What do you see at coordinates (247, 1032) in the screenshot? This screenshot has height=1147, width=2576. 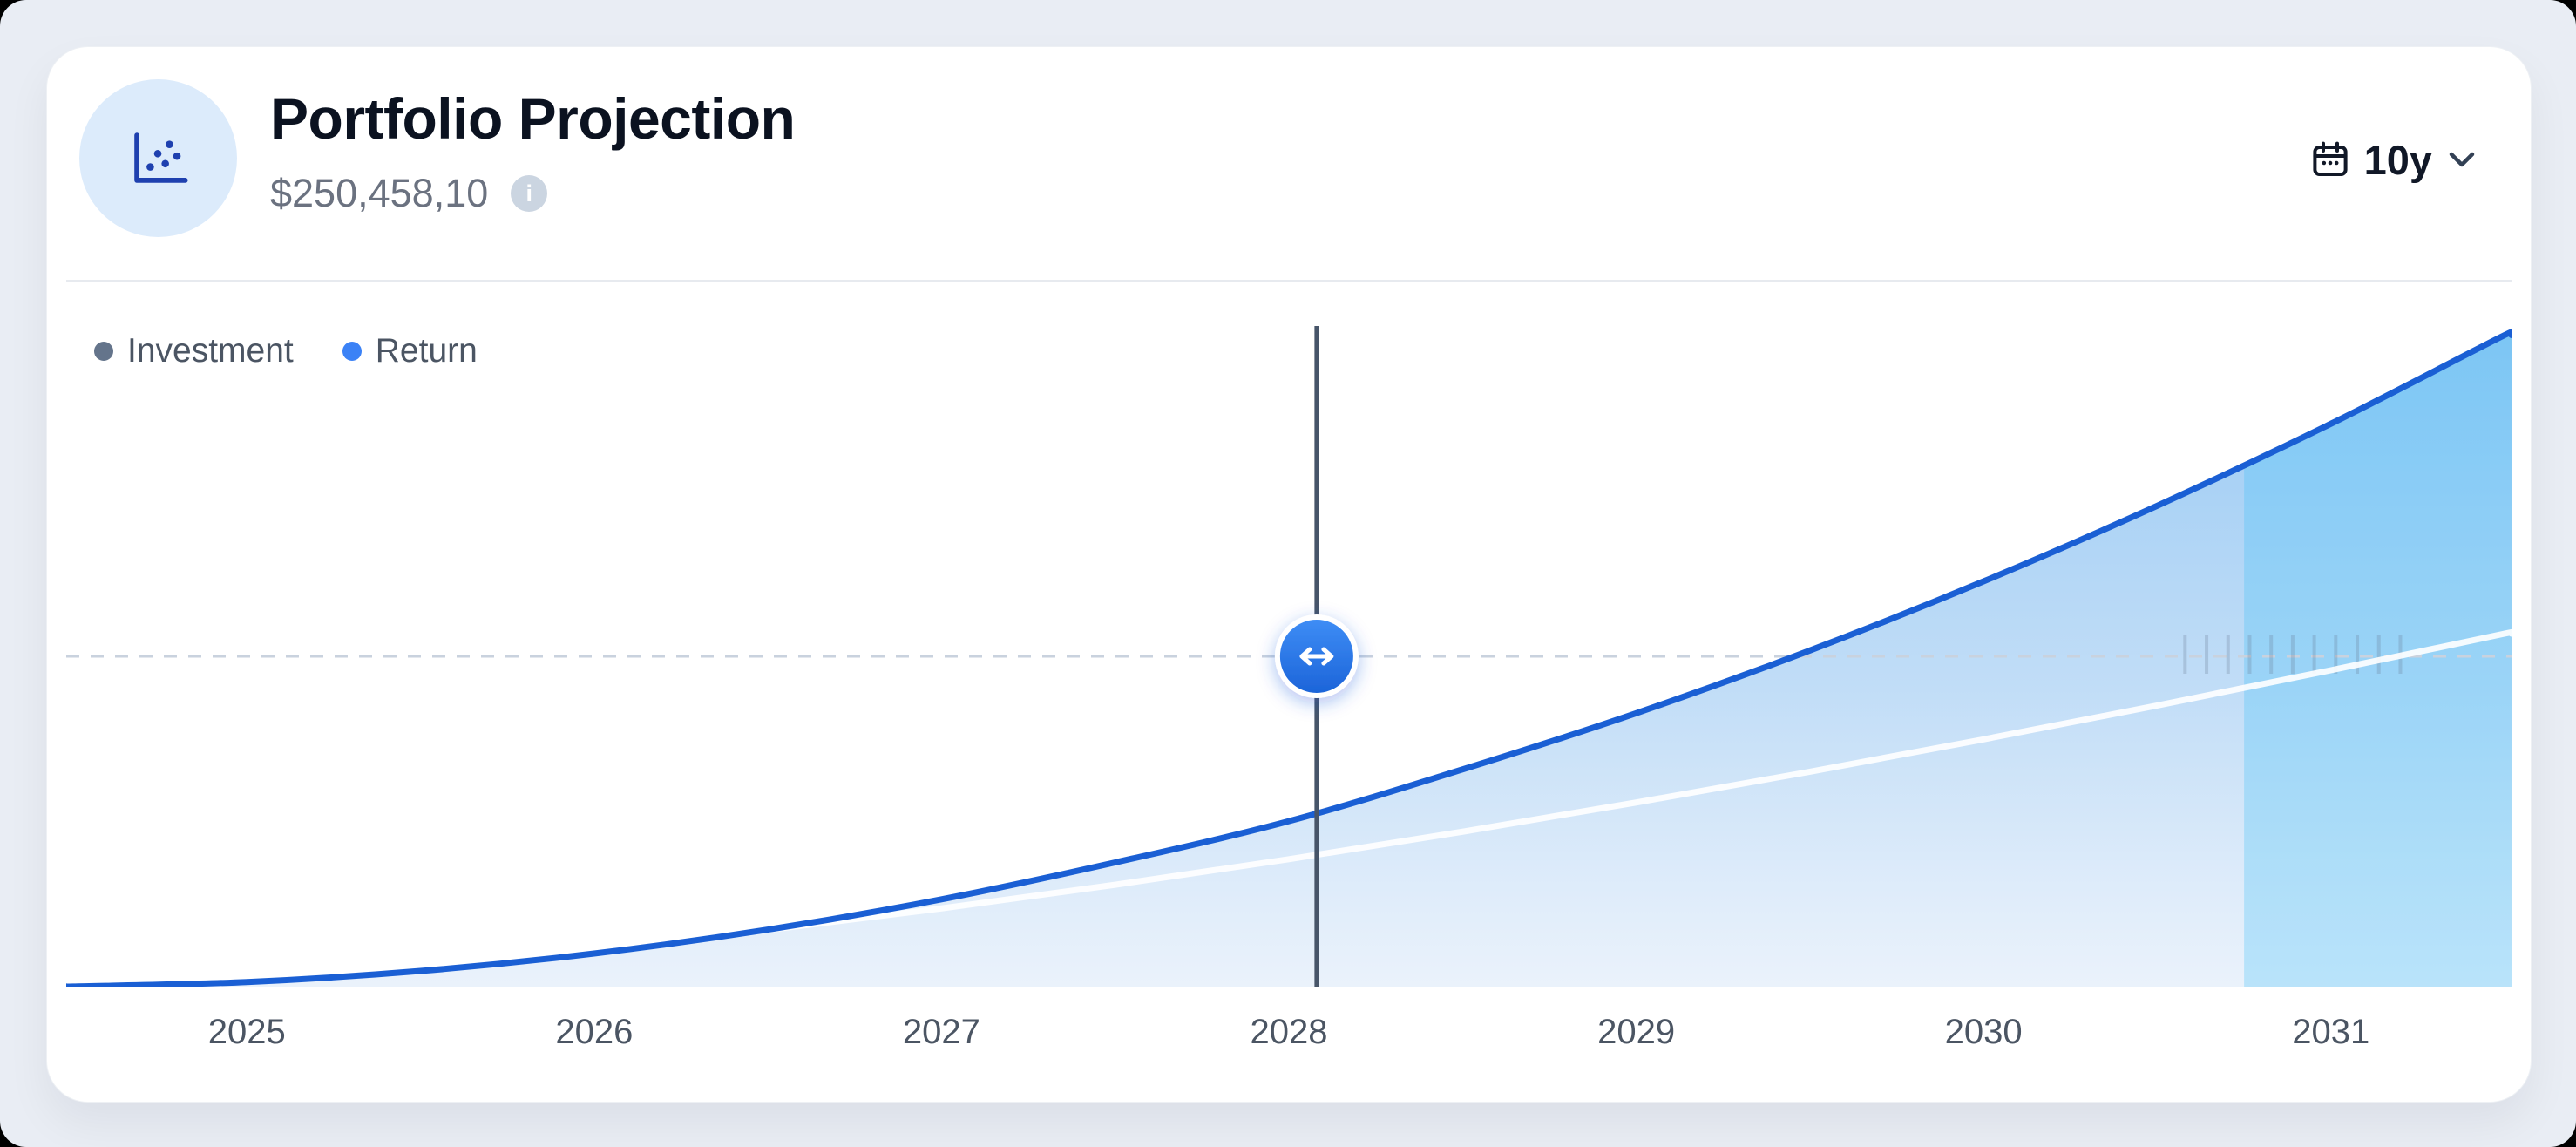 I see `x-axis-label: 2025` at bounding box center [247, 1032].